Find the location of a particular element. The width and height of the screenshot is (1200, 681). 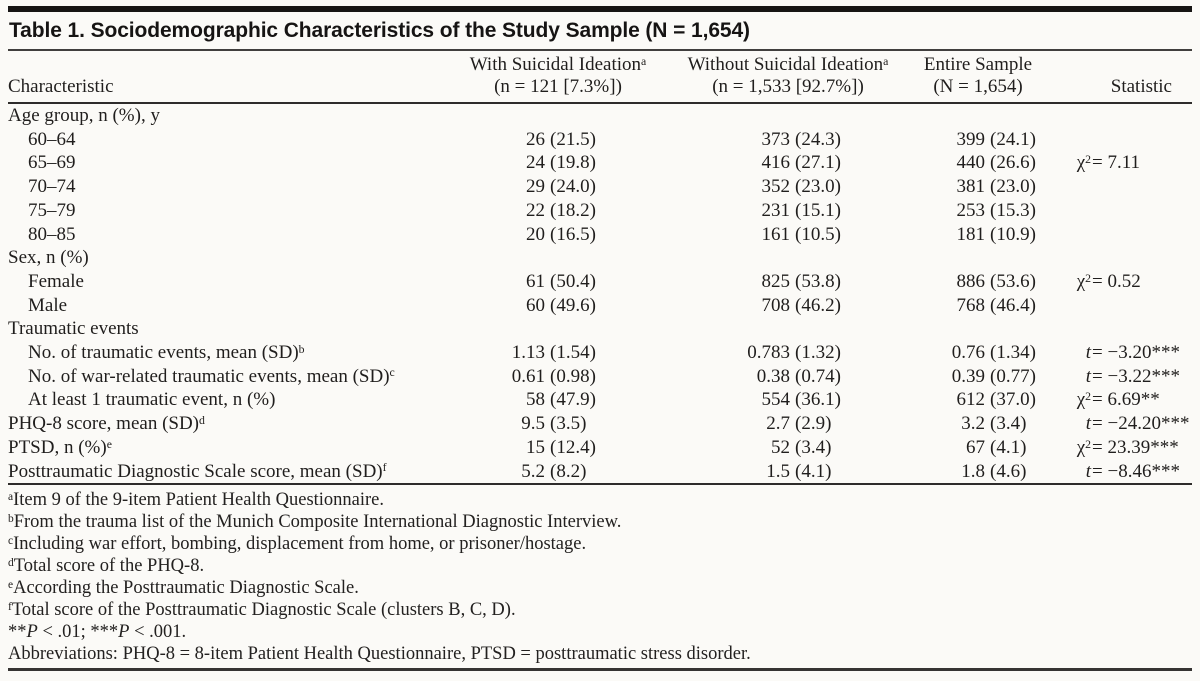

with-si-cell: 20 (16.5) is located at coordinates (558, 235).